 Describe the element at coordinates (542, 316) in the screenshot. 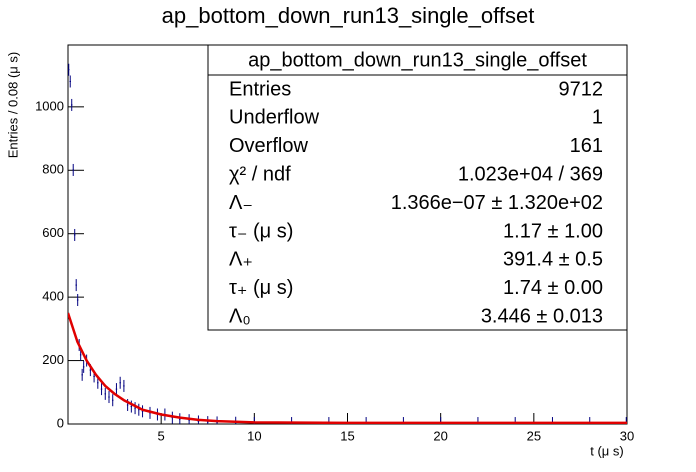

I see `stats-value: 3.446 ± 0.013` at that location.